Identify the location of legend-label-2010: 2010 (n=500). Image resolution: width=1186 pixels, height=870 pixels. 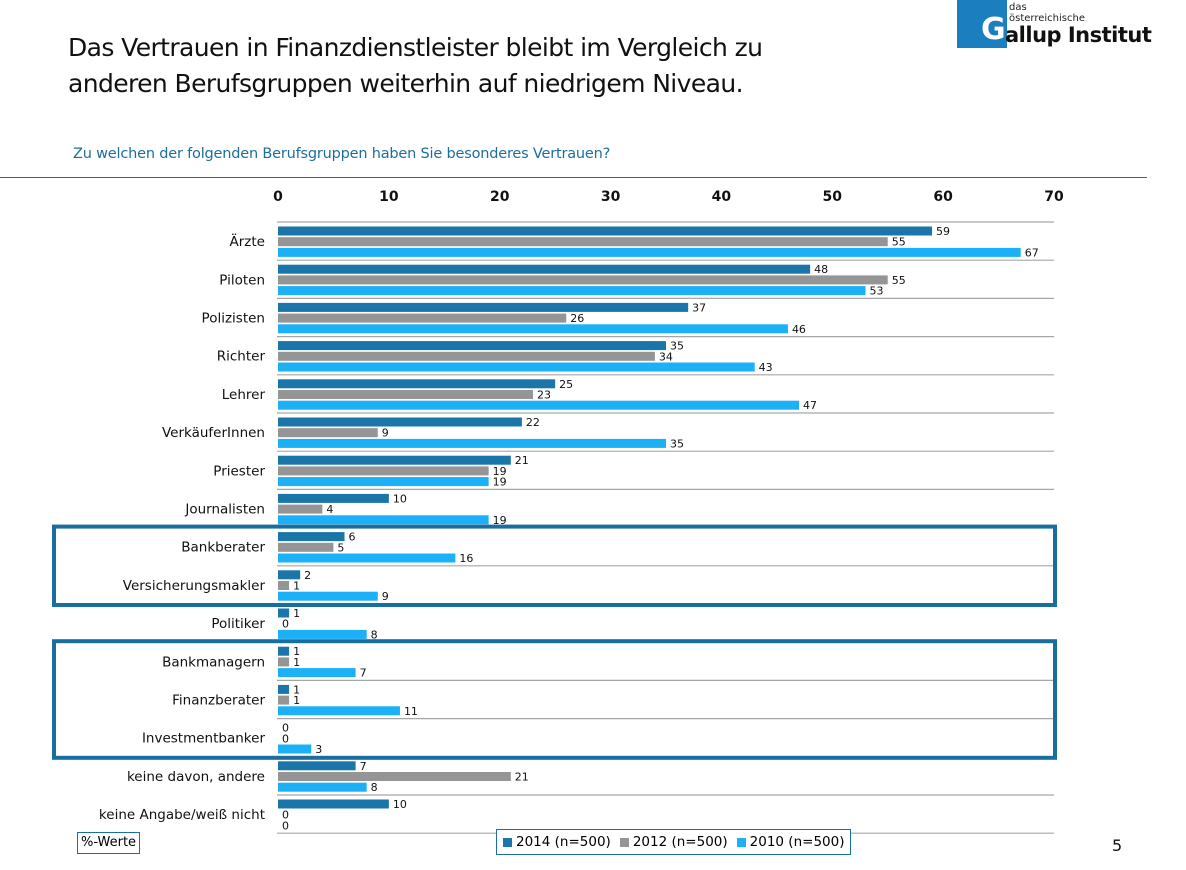
(797, 842).